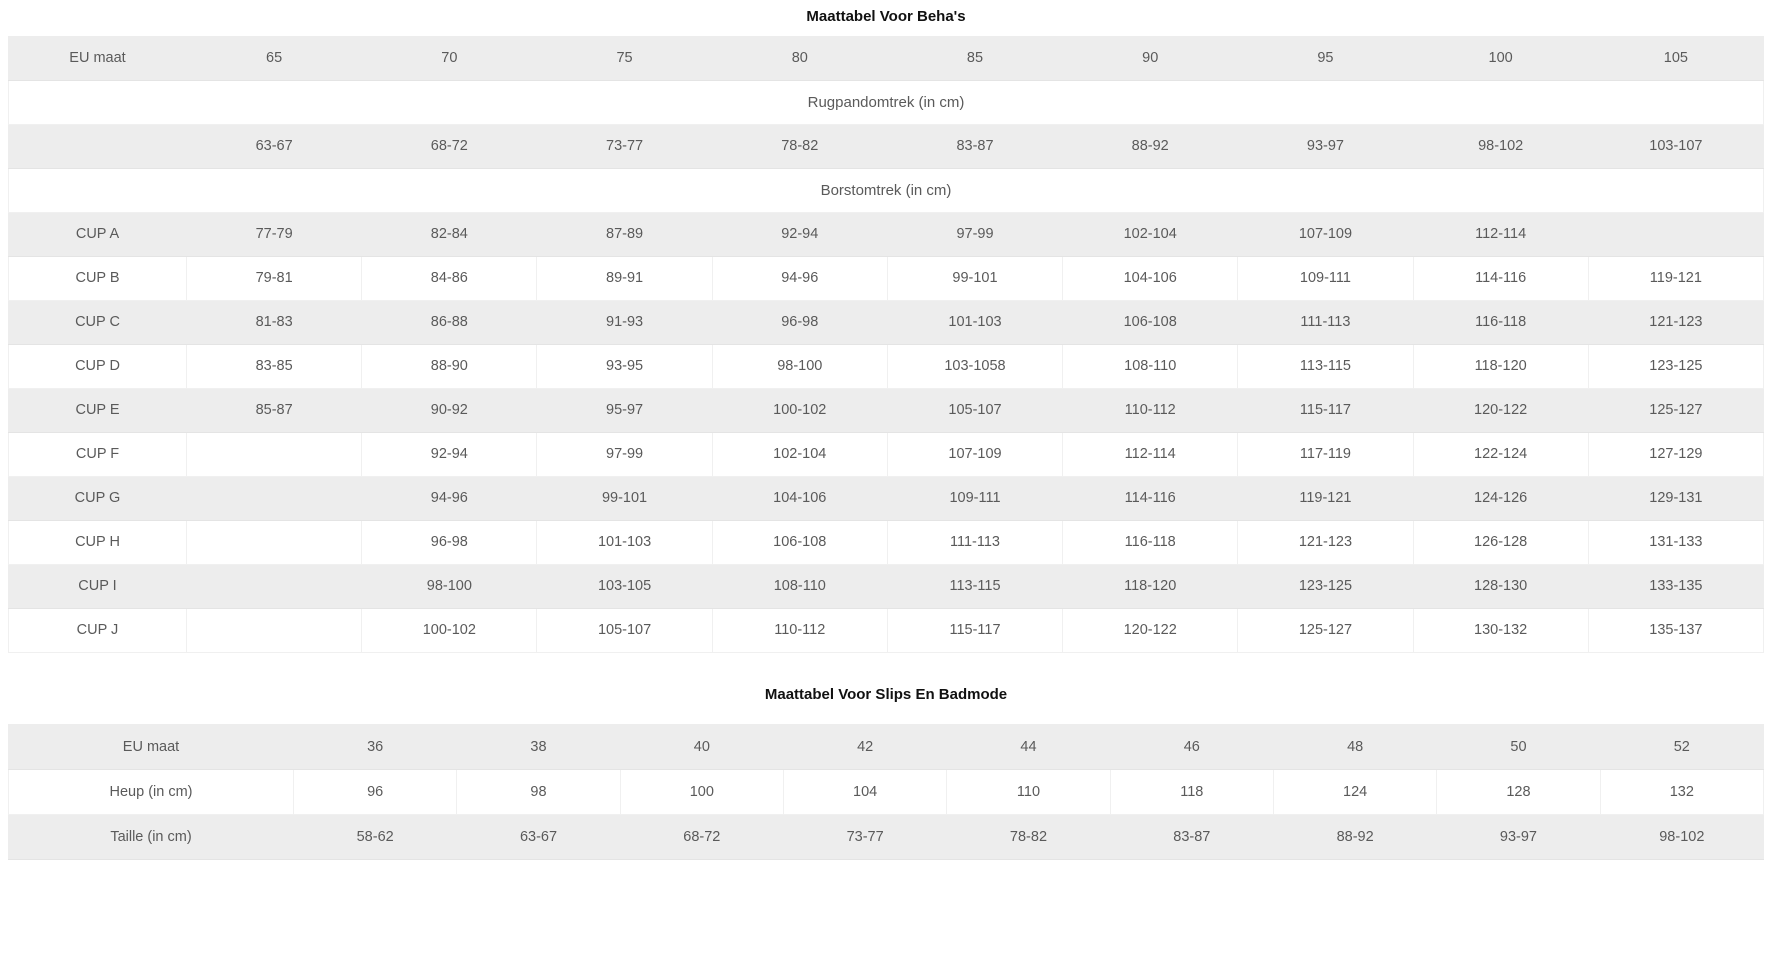 The image size is (1772, 962). What do you see at coordinates (975, 58) in the screenshot?
I see `table-cell-4: 85` at bounding box center [975, 58].